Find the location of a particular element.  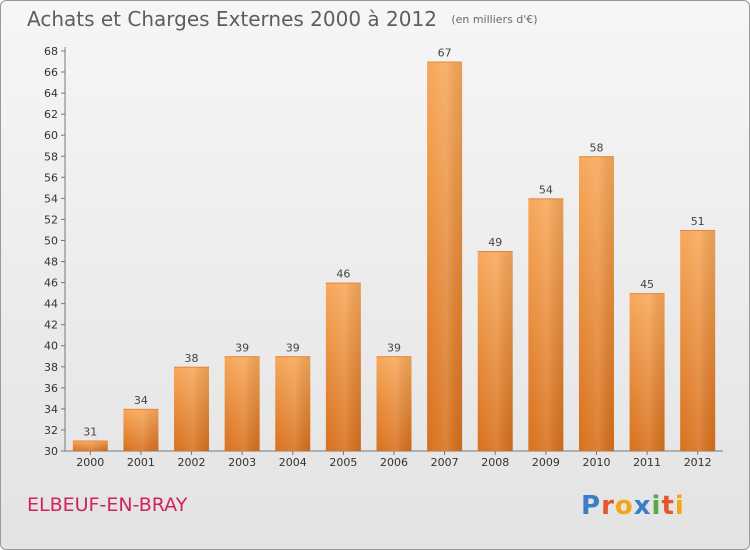

chart-title-text: Achats et Charges Externes 2000 à 2012 is located at coordinates (232, 19).